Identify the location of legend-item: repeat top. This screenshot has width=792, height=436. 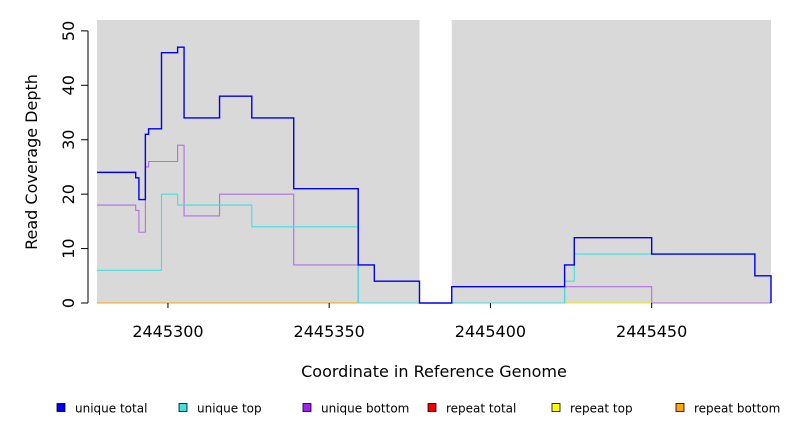
(592, 409).